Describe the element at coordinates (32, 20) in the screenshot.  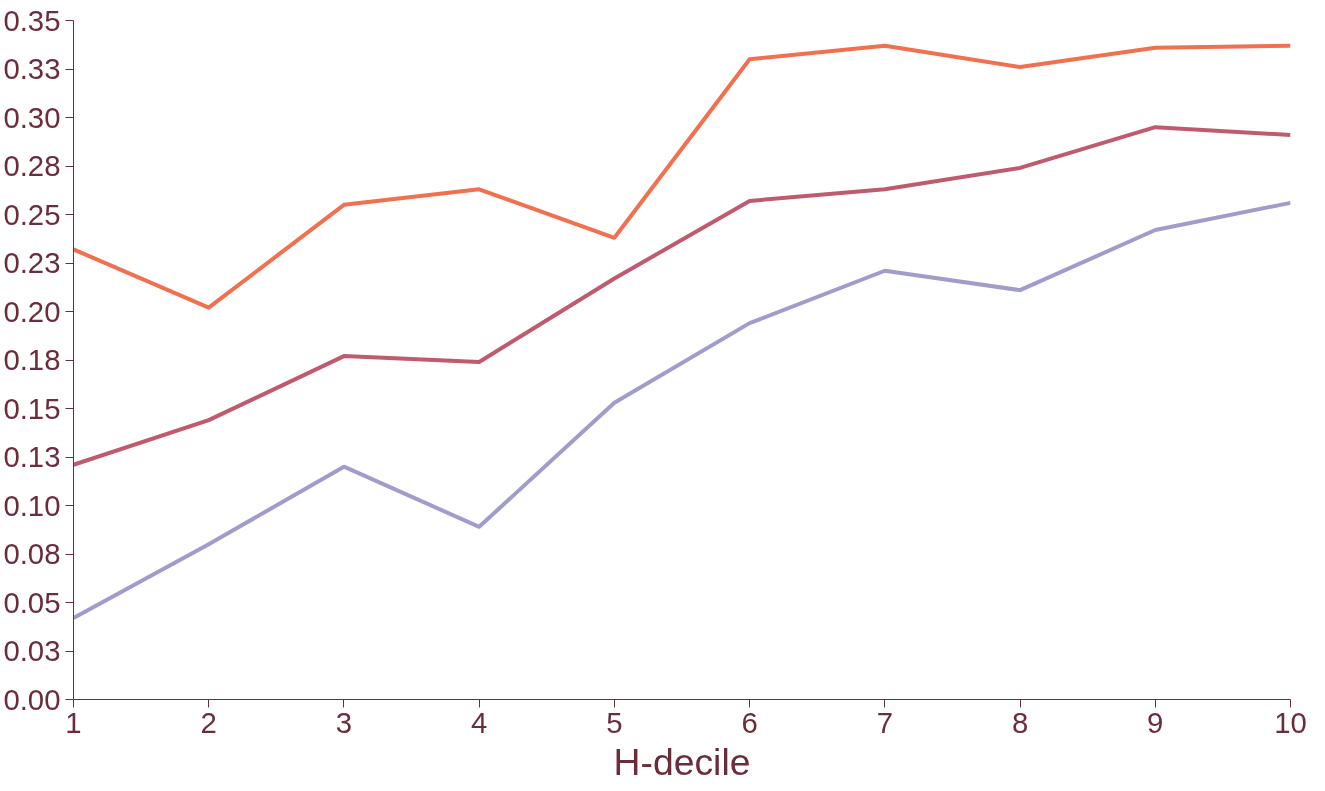
I see `y-tick-label: 0.35` at that location.